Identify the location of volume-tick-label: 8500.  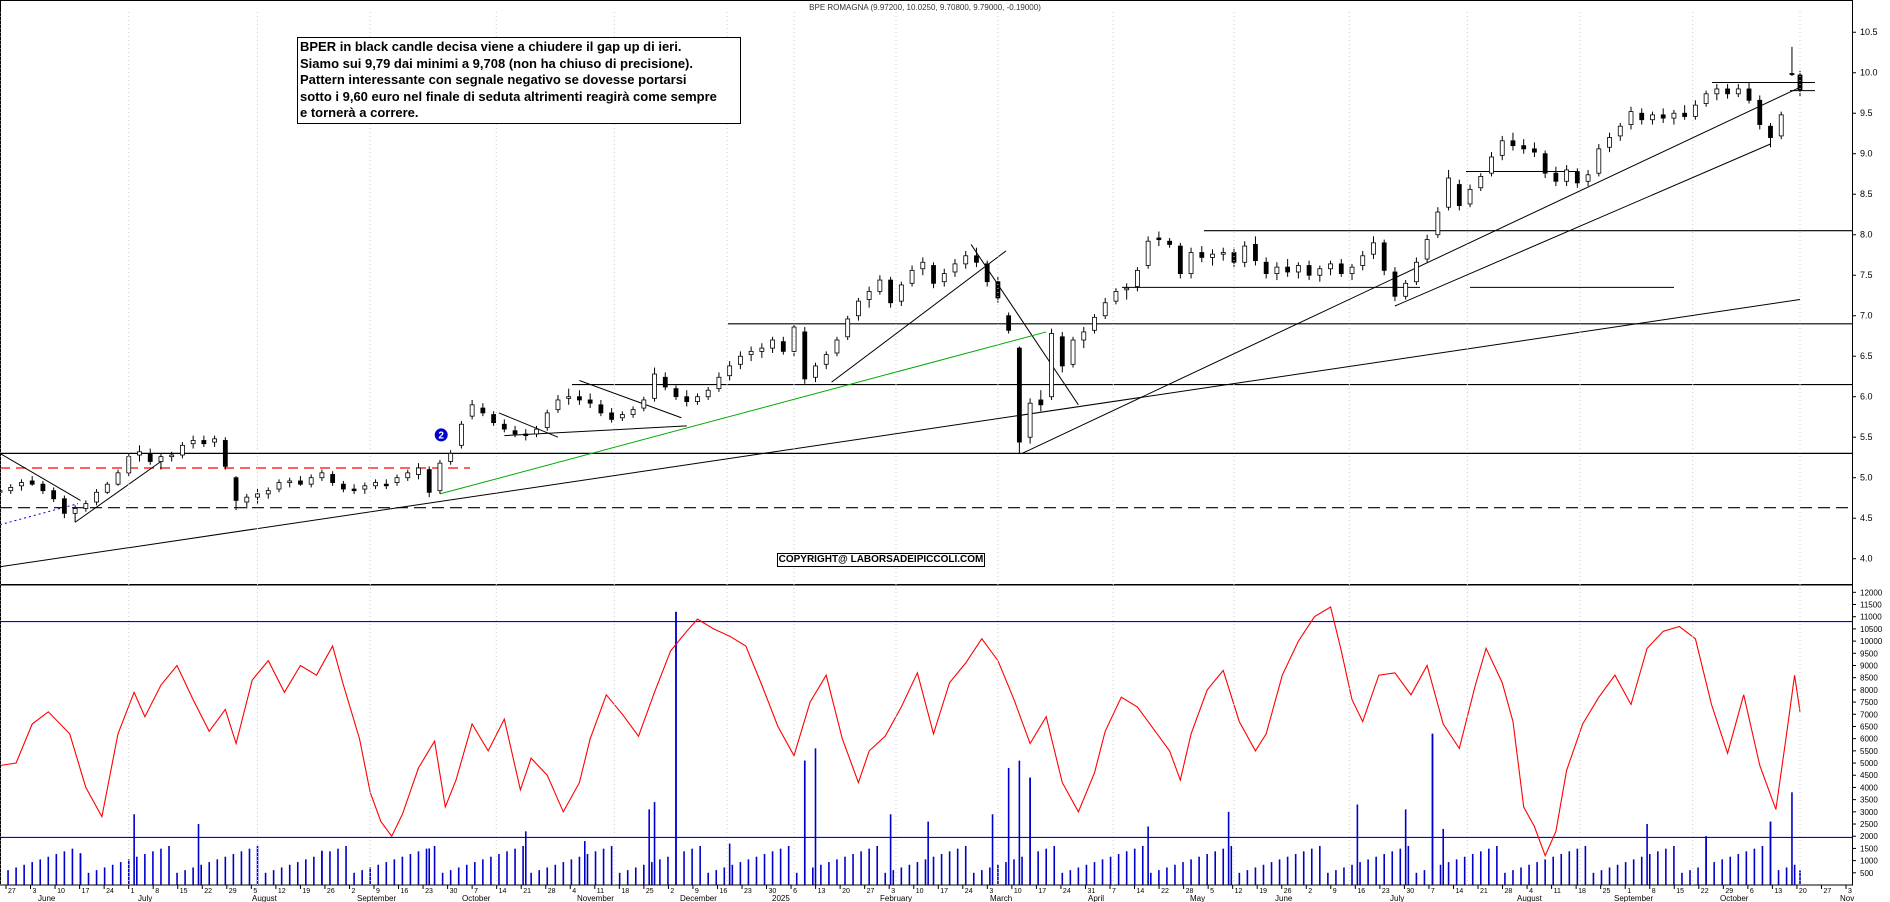
(1869, 678).